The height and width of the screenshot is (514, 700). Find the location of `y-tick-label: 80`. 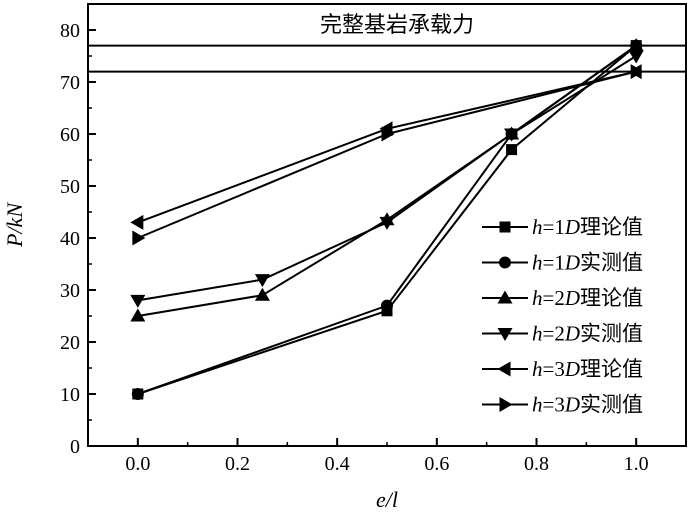

y-tick-label: 80 is located at coordinates (70, 31).